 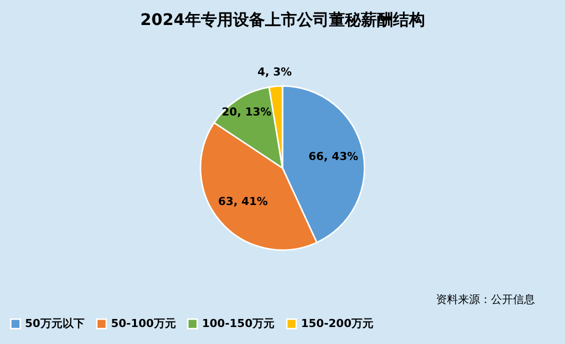 I want to click on data-label: 4, 3%, so click(x=274, y=71).